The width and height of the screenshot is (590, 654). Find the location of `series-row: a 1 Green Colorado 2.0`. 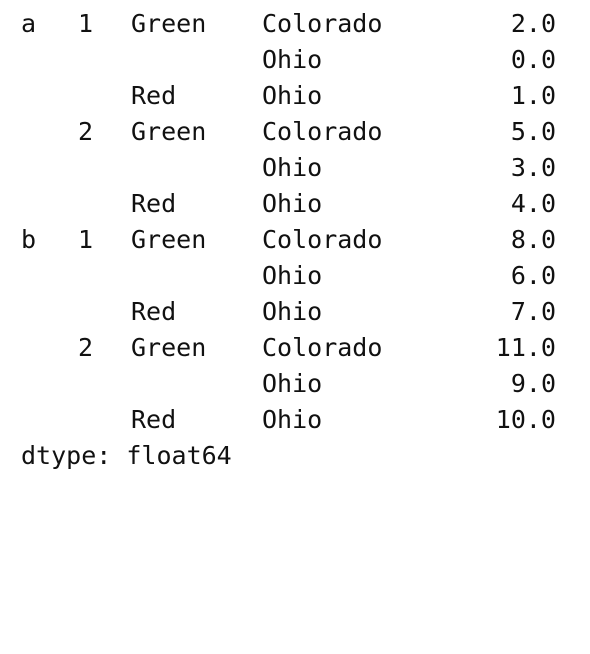

series-row: a 1 Green Colorado 2.0 is located at coordinates (295, 24).